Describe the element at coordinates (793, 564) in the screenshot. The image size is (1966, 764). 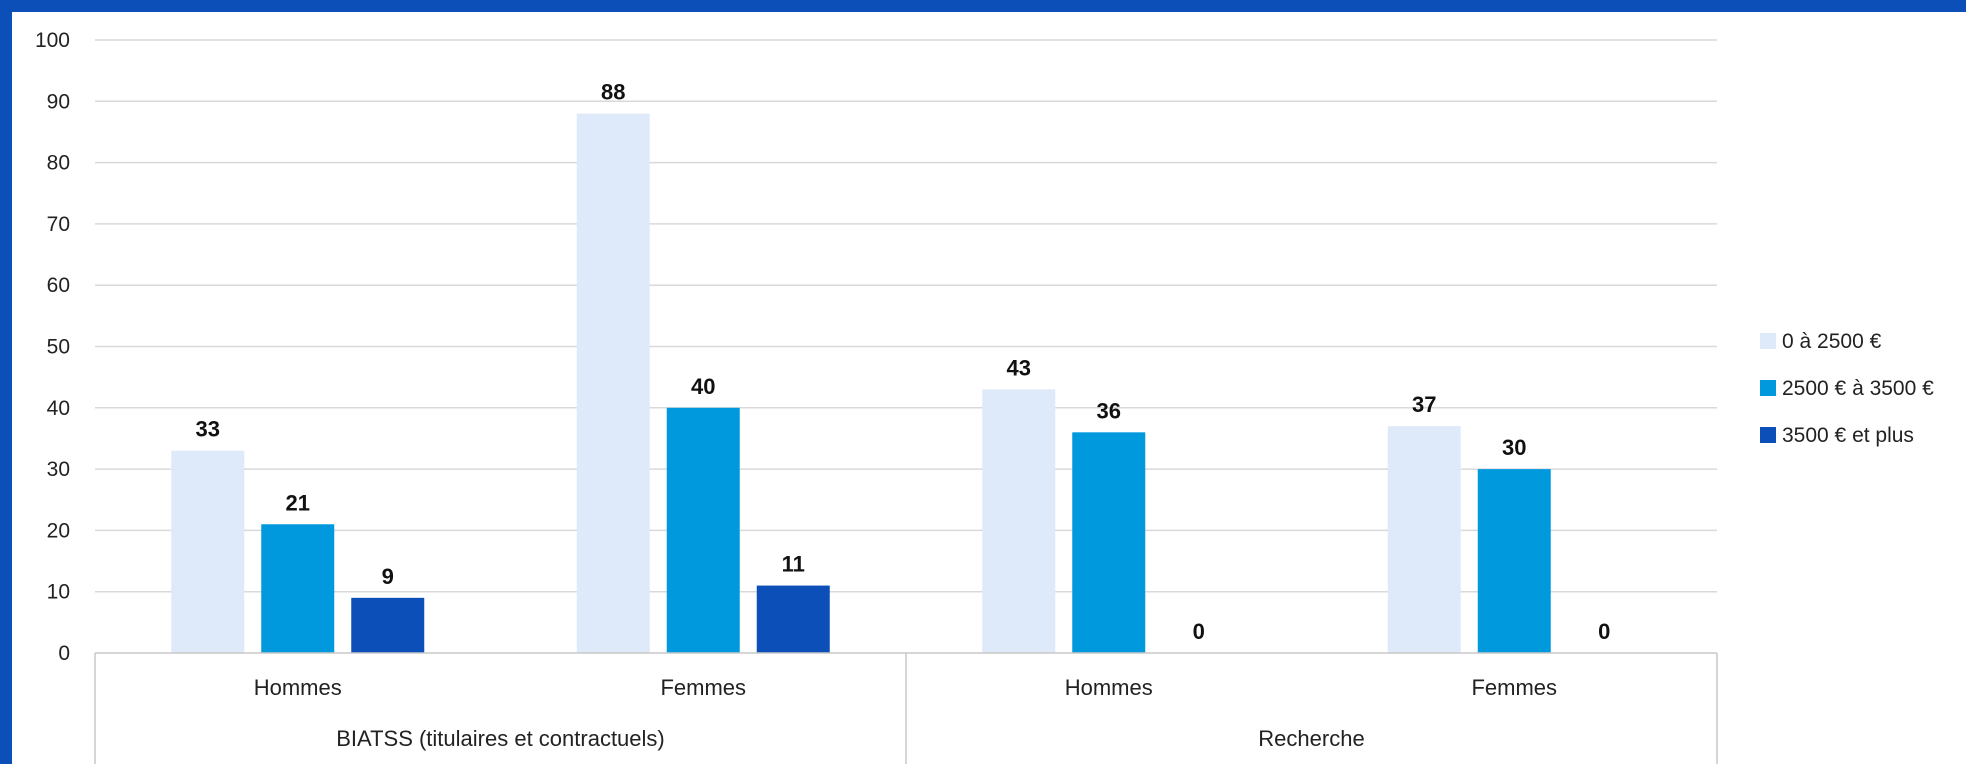
I see `data-label: 11` at that location.